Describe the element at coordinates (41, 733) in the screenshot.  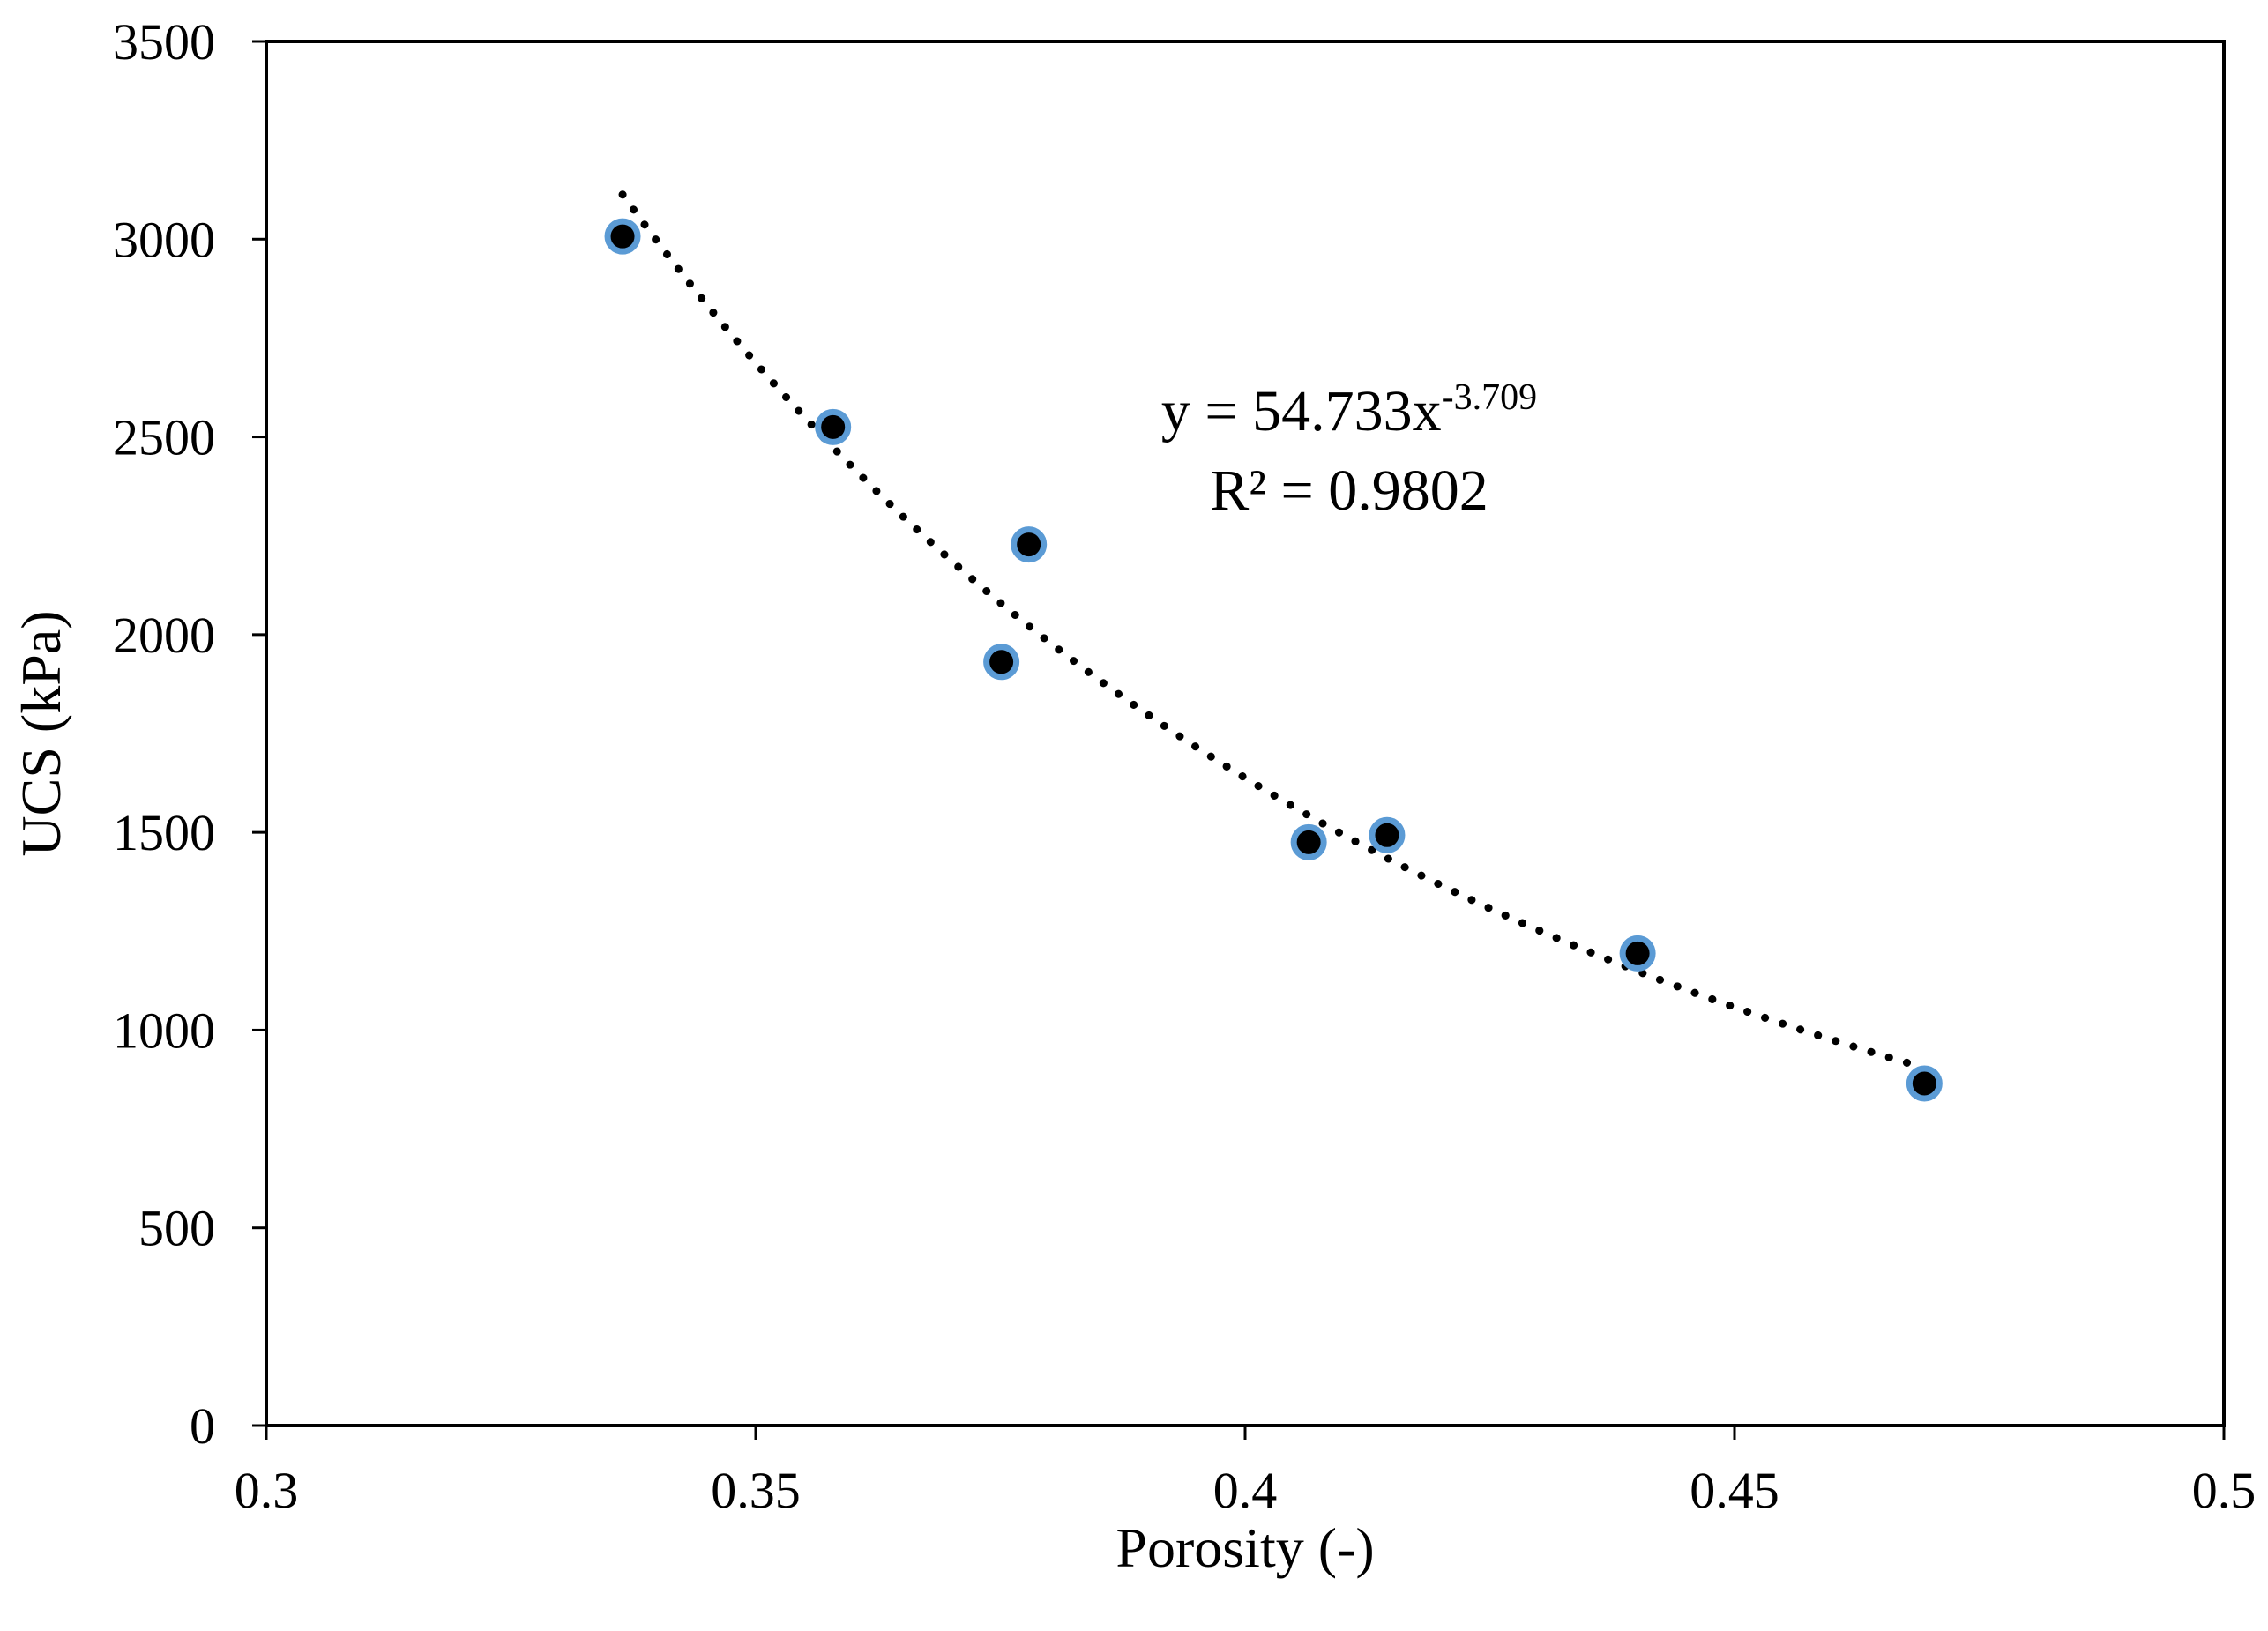
I see `y-axis-title: UCS (kPa)` at that location.